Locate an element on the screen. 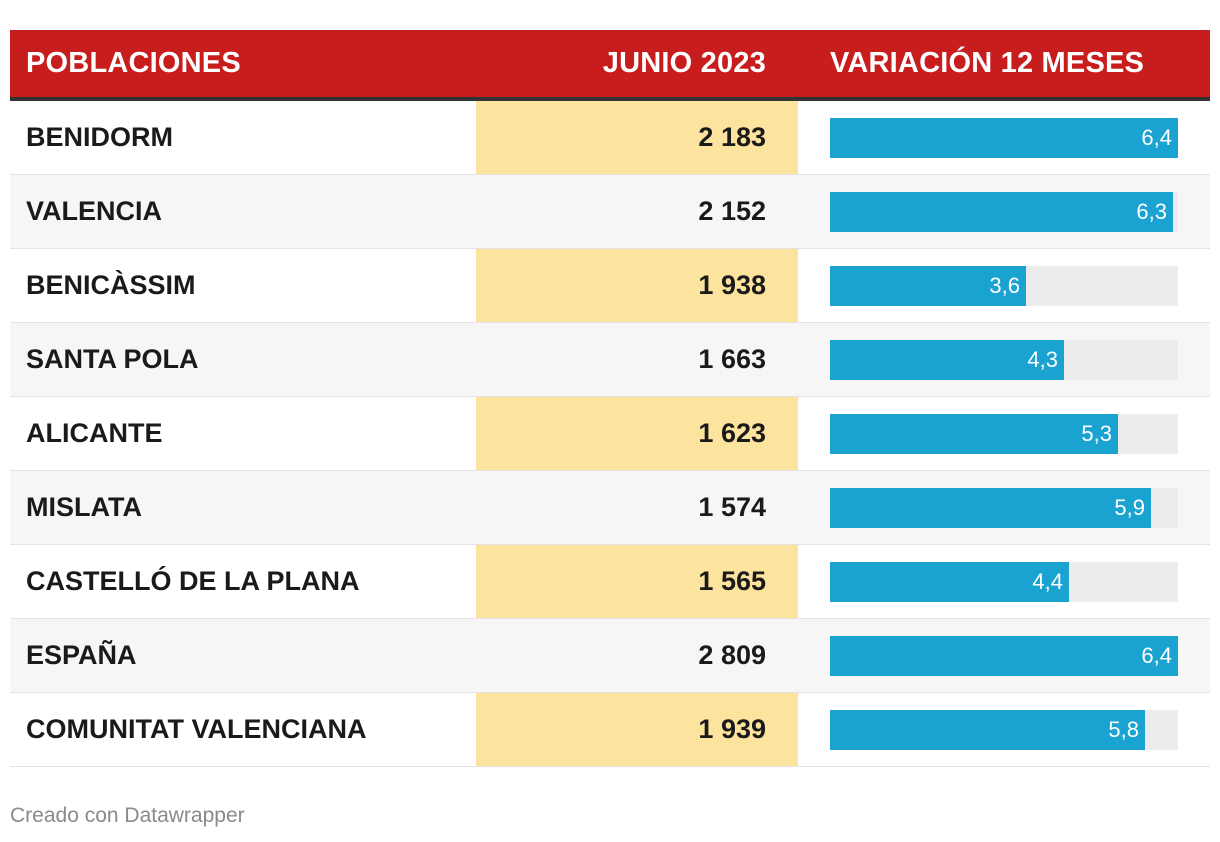 This screenshot has width=1220, height=842. row-value: 2 152 is located at coordinates (732, 211).